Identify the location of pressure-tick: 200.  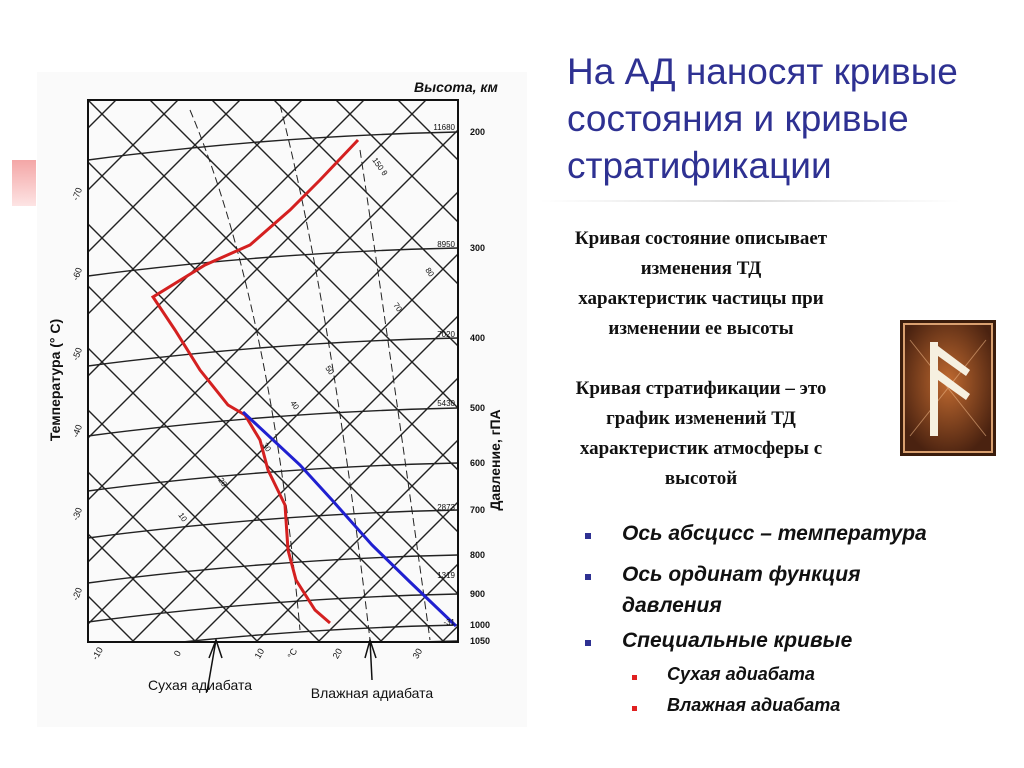
(477, 132).